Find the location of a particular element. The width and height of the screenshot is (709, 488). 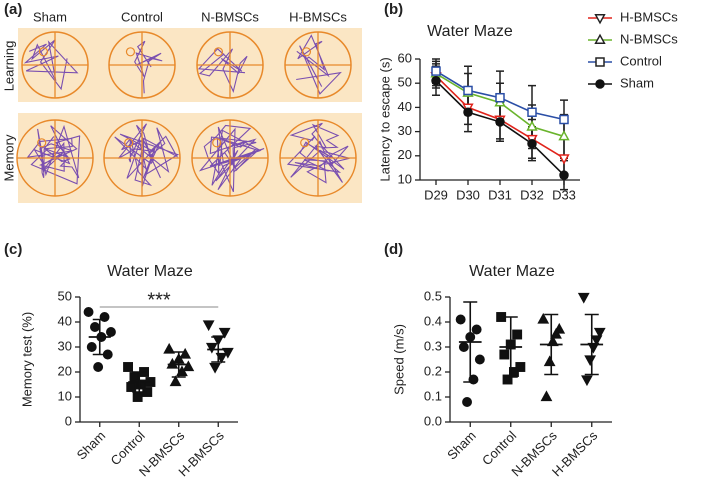

y-axis-label: Speed (m/s) is located at coordinates (398, 359).